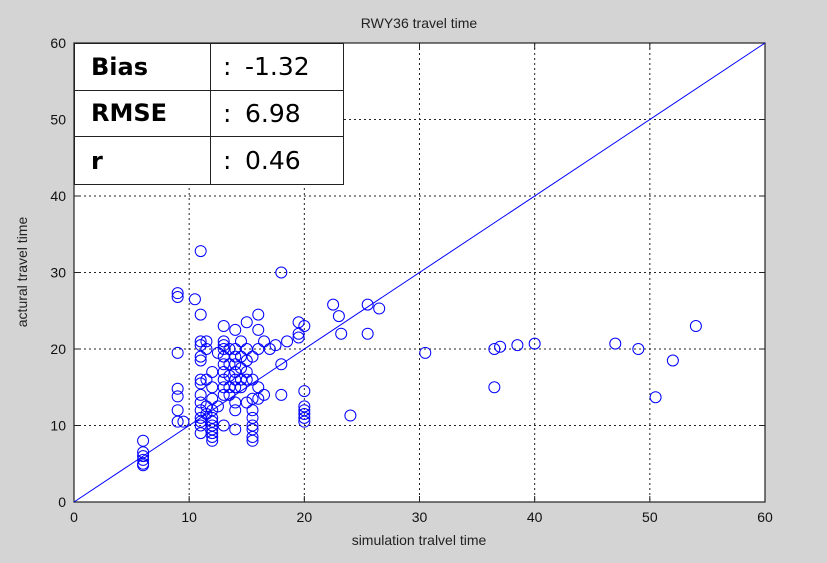 Image resolution: width=827 pixels, height=563 pixels. Describe the element at coordinates (420, 517) in the screenshot. I see `x-tick-label: 30` at that location.